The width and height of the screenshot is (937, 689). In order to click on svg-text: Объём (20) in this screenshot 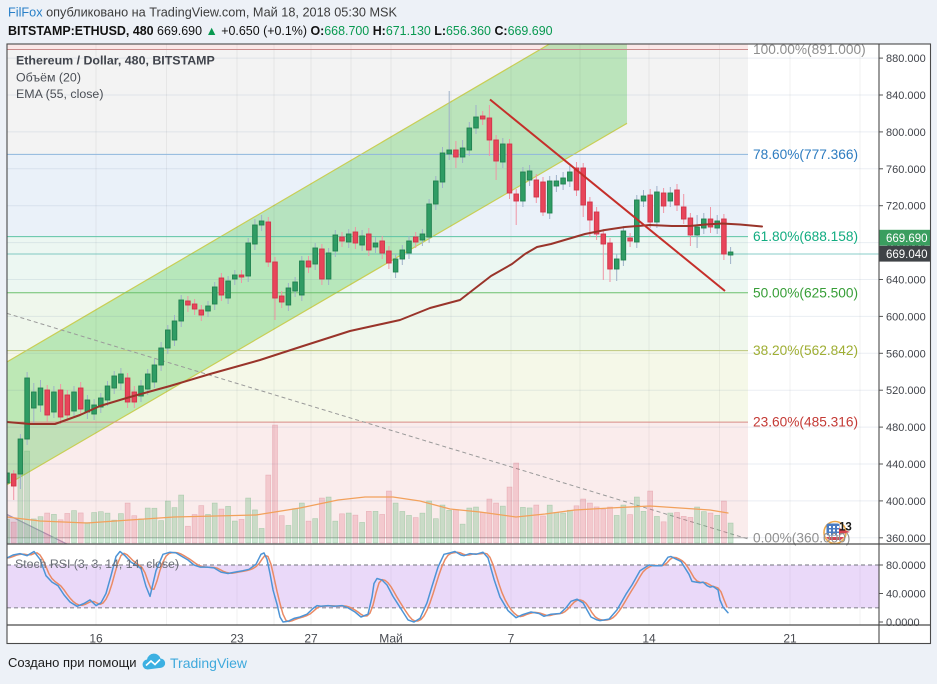, I will do `click(48, 78)`.